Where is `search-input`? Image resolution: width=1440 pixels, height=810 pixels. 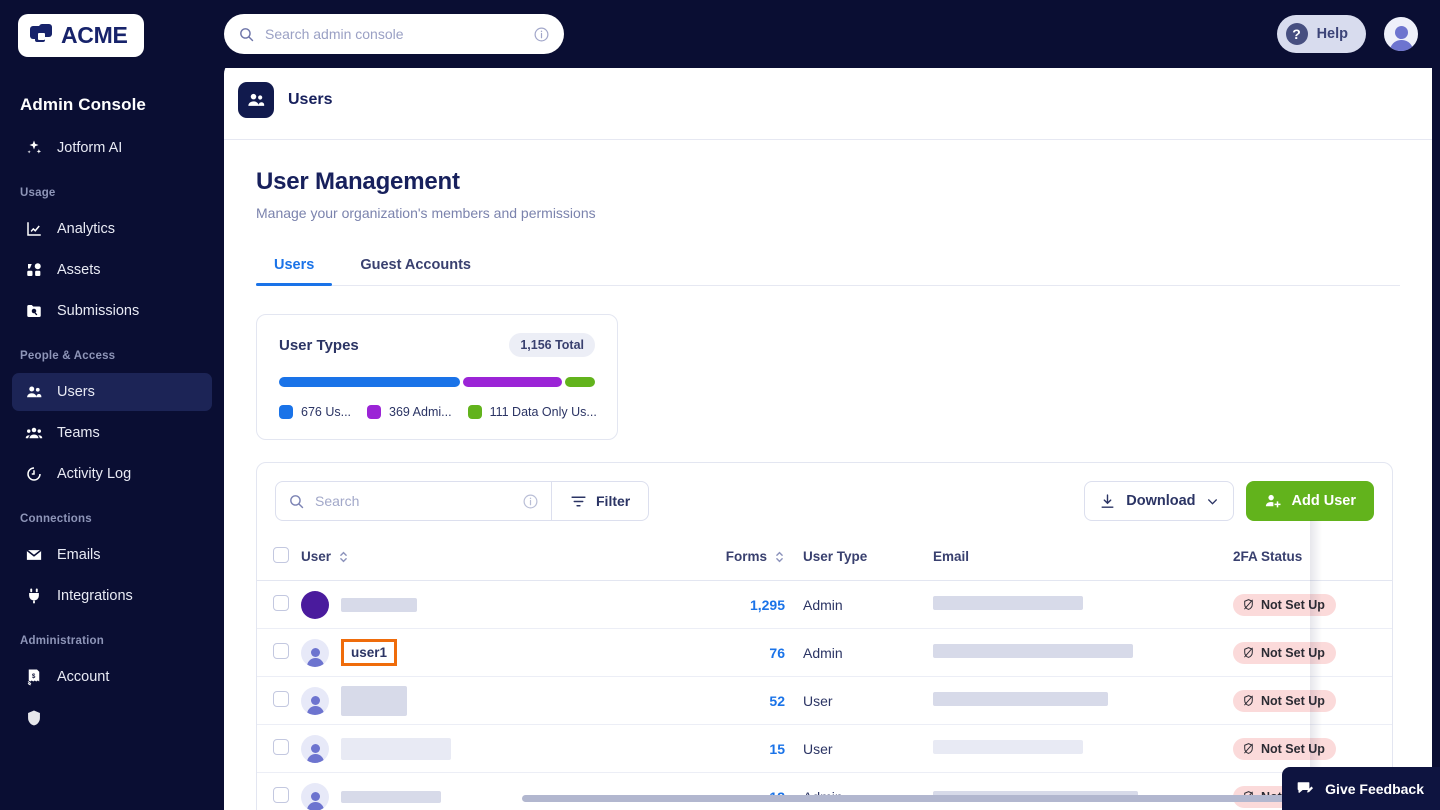 search-input is located at coordinates (394, 34).